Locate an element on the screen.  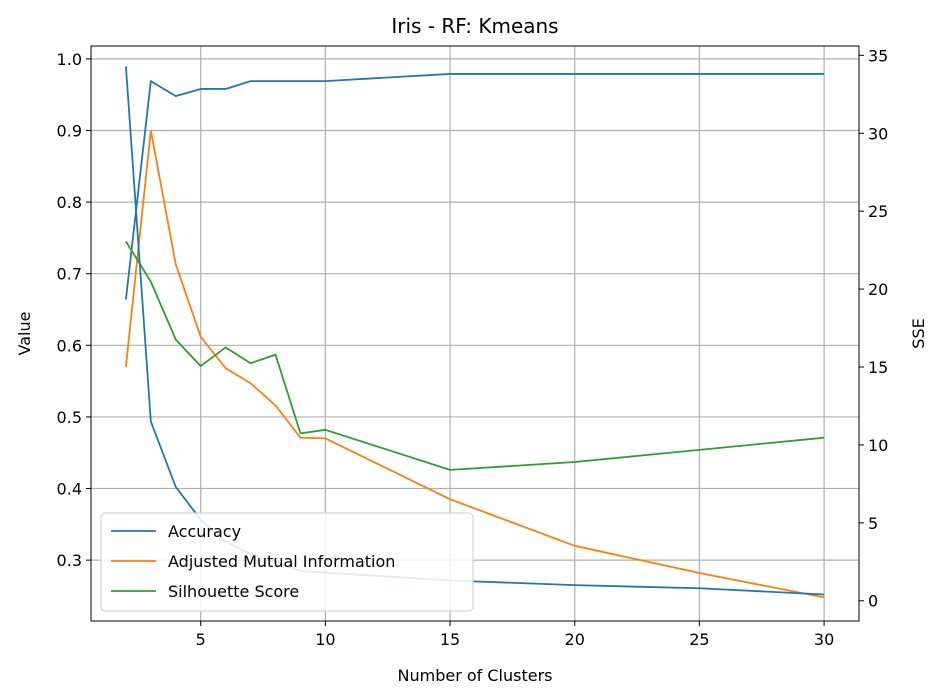
y2-axis-label: SSE is located at coordinates (918, 333).